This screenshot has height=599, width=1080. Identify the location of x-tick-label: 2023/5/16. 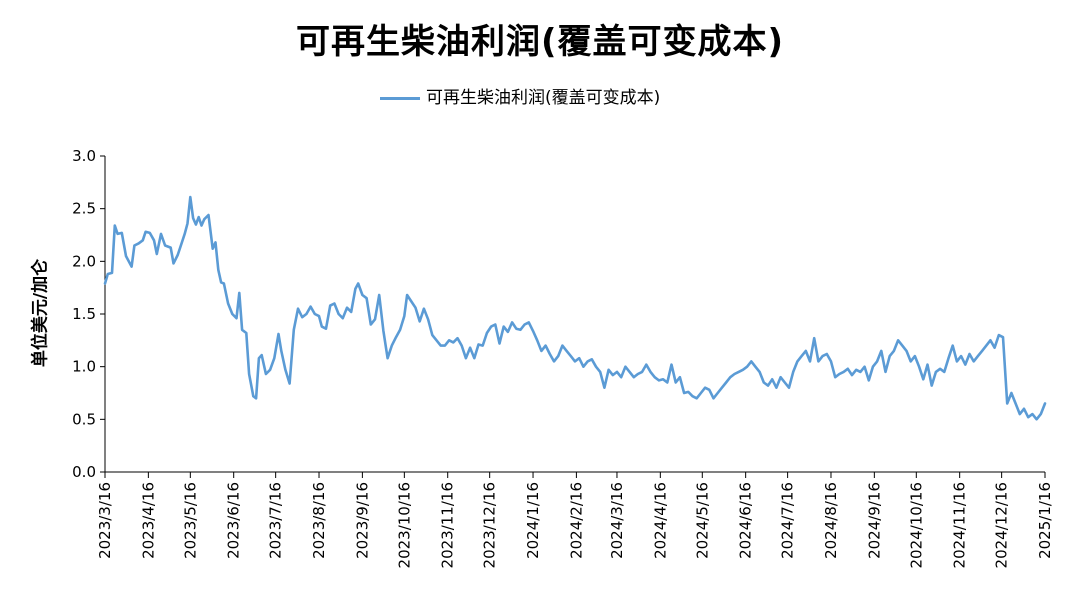
(190, 520).